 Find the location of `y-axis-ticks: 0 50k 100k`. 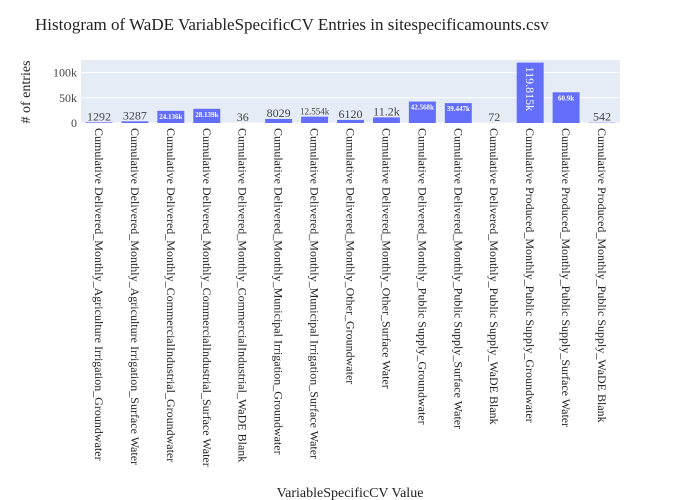

y-axis-ticks: 0 50k 100k is located at coordinates (65, 98).